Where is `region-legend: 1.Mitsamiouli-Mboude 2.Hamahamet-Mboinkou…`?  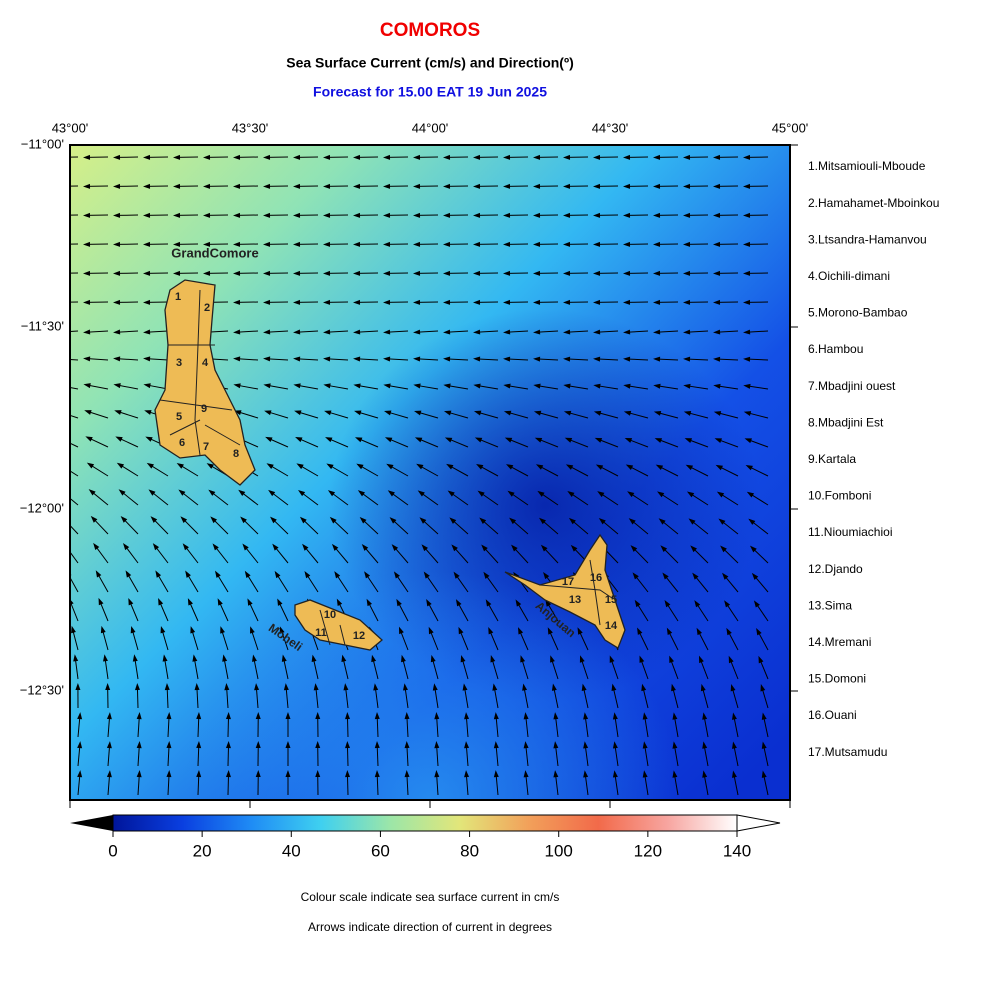
region-legend: 1.Mitsamiouli-Mboude 2.Hamahamet-Mboinkou… is located at coordinates (873, 459).